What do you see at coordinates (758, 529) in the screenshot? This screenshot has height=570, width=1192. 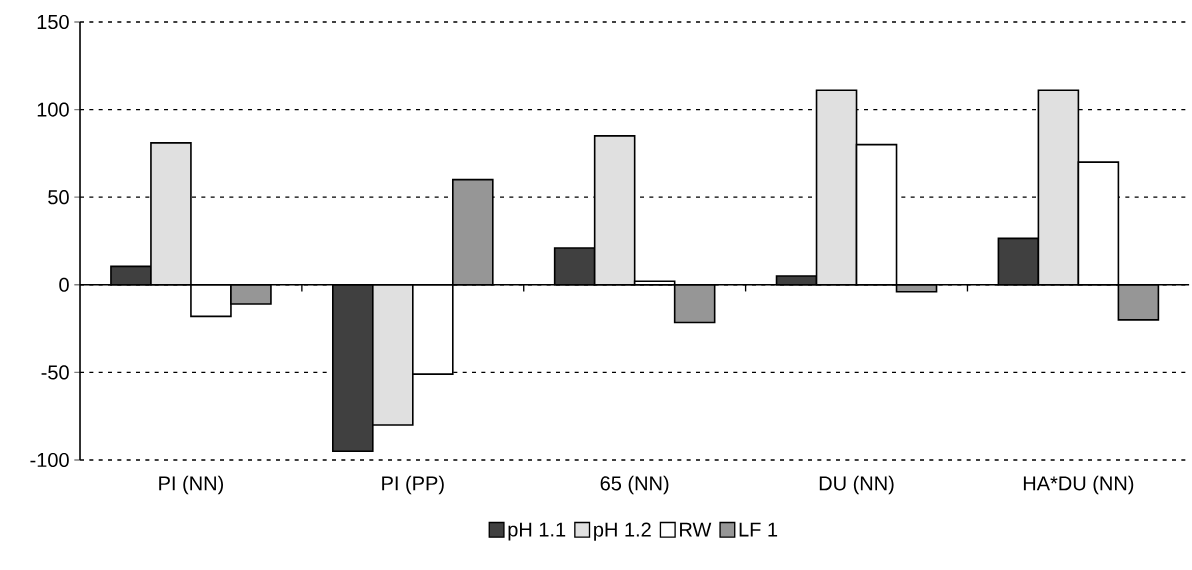 I see `legend-label: LF 1` at bounding box center [758, 529].